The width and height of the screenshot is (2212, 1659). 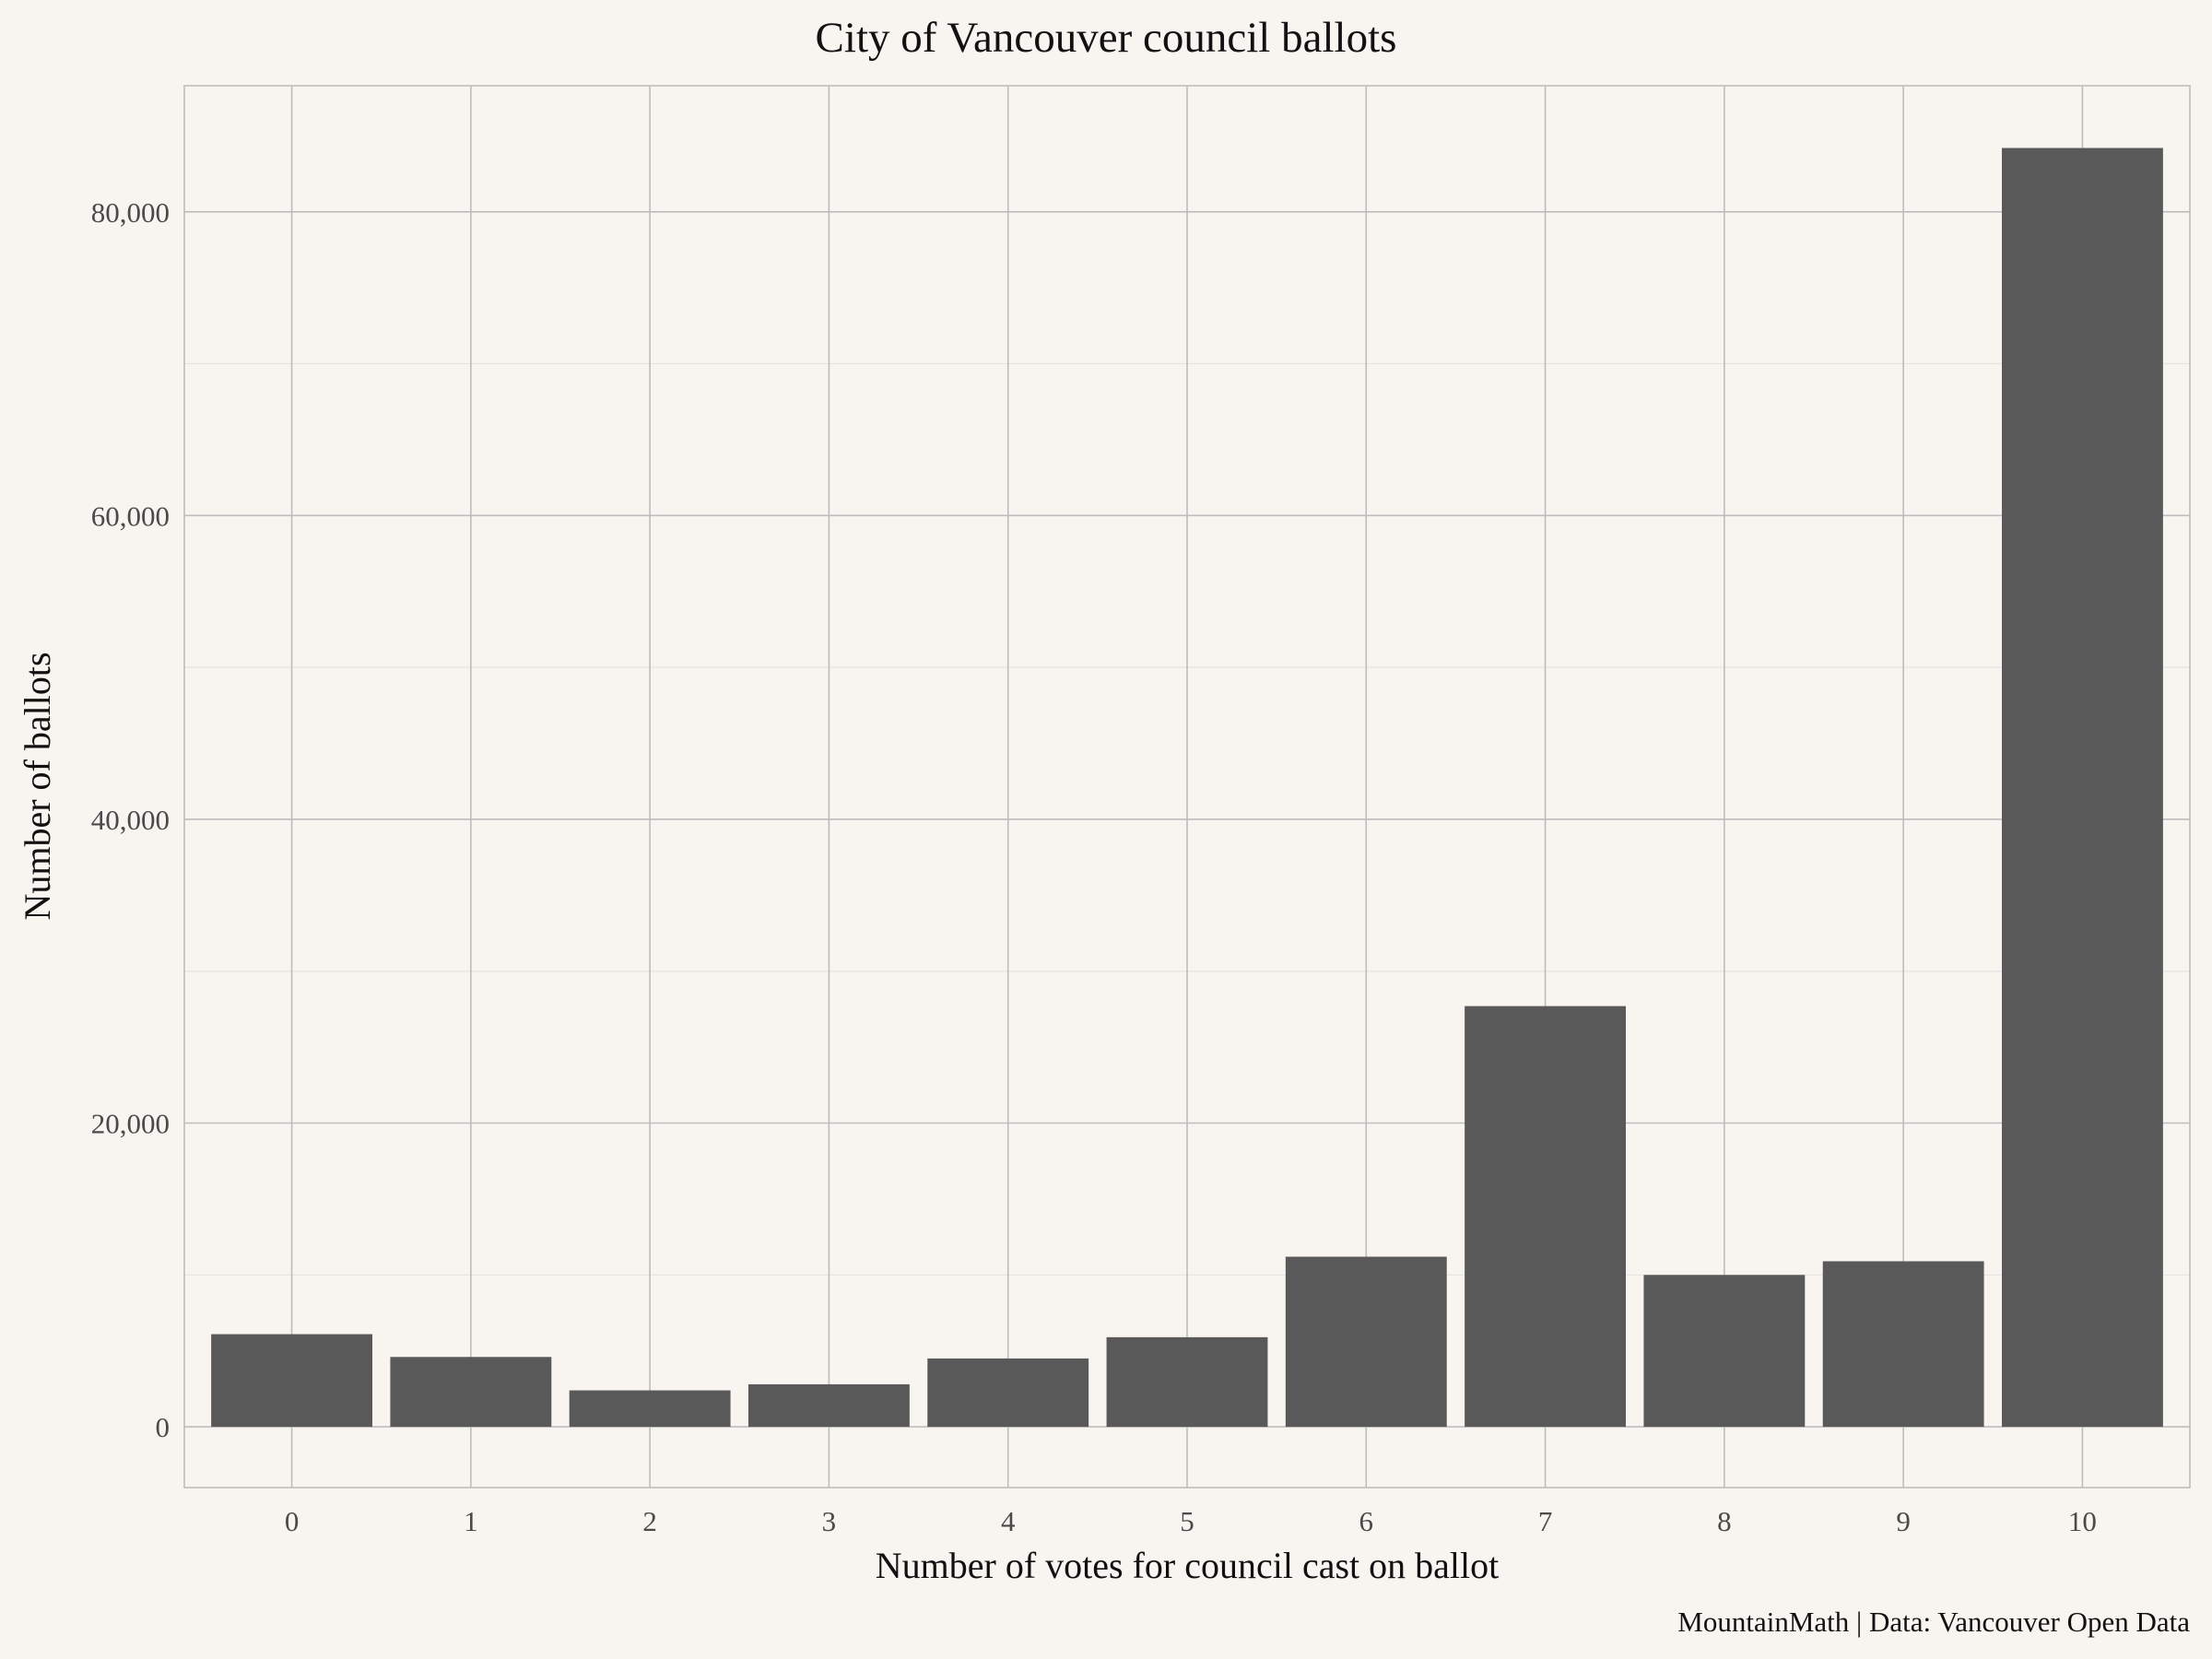 What do you see at coordinates (163, 1427) in the screenshot?
I see `y-tick-label: 0` at bounding box center [163, 1427].